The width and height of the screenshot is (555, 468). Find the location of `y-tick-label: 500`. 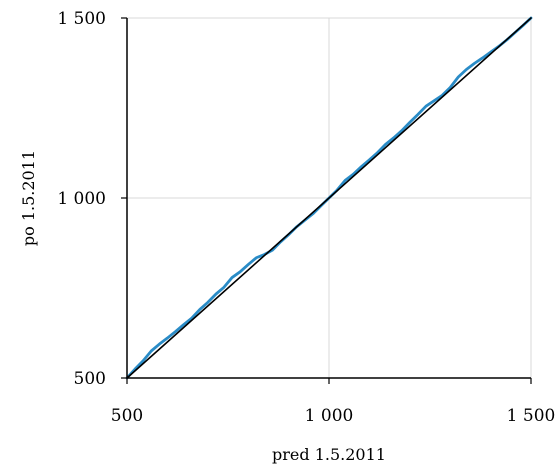

y-tick-label: 500 is located at coordinates (90, 379).